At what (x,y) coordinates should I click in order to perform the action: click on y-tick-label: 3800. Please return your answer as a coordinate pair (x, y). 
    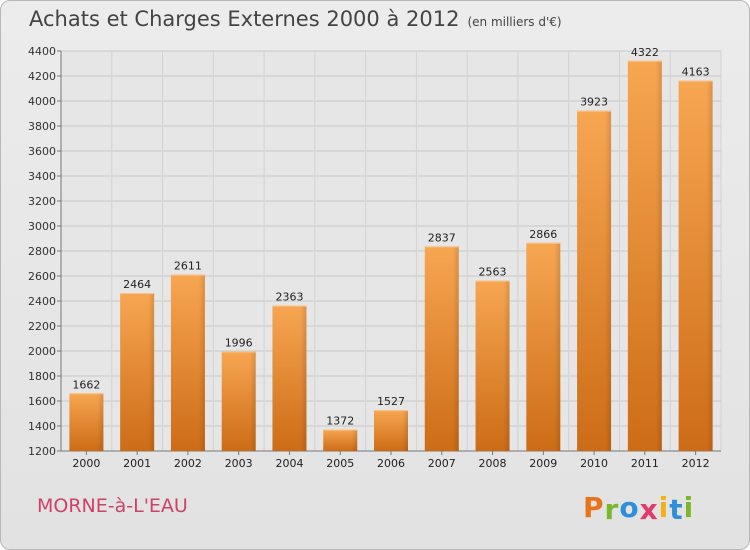
    Looking at the image, I should click on (42, 126).